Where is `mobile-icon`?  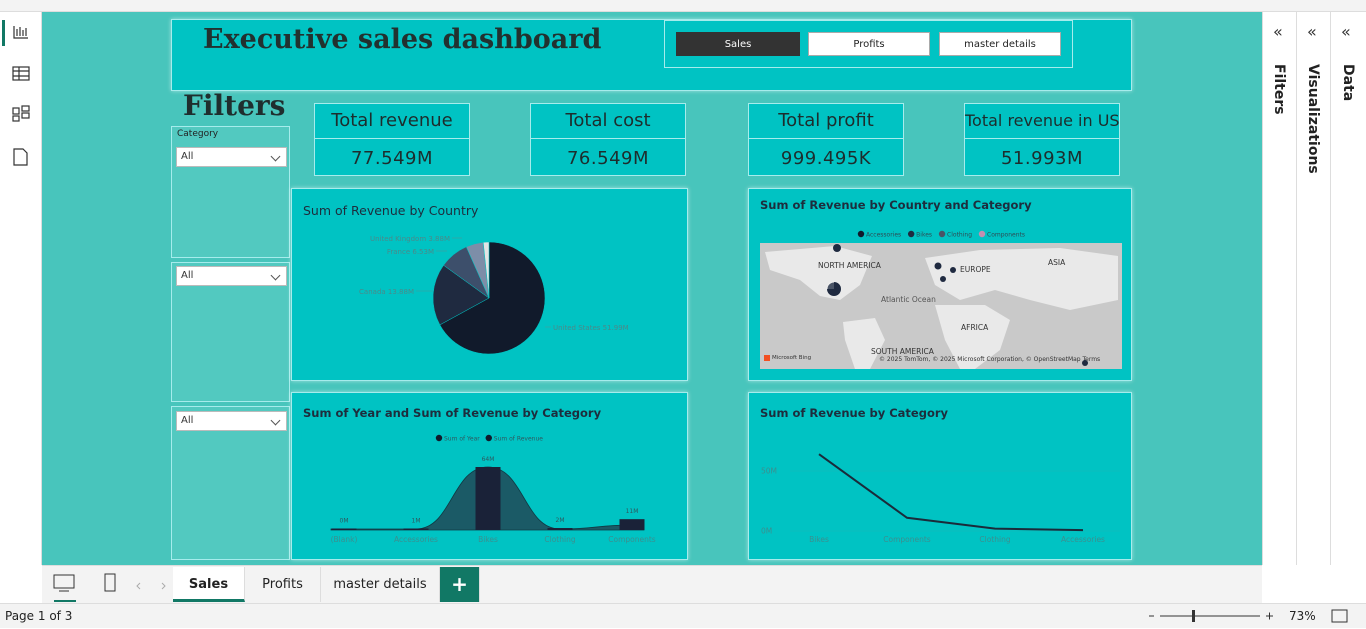
mobile-icon is located at coordinates (110, 582).